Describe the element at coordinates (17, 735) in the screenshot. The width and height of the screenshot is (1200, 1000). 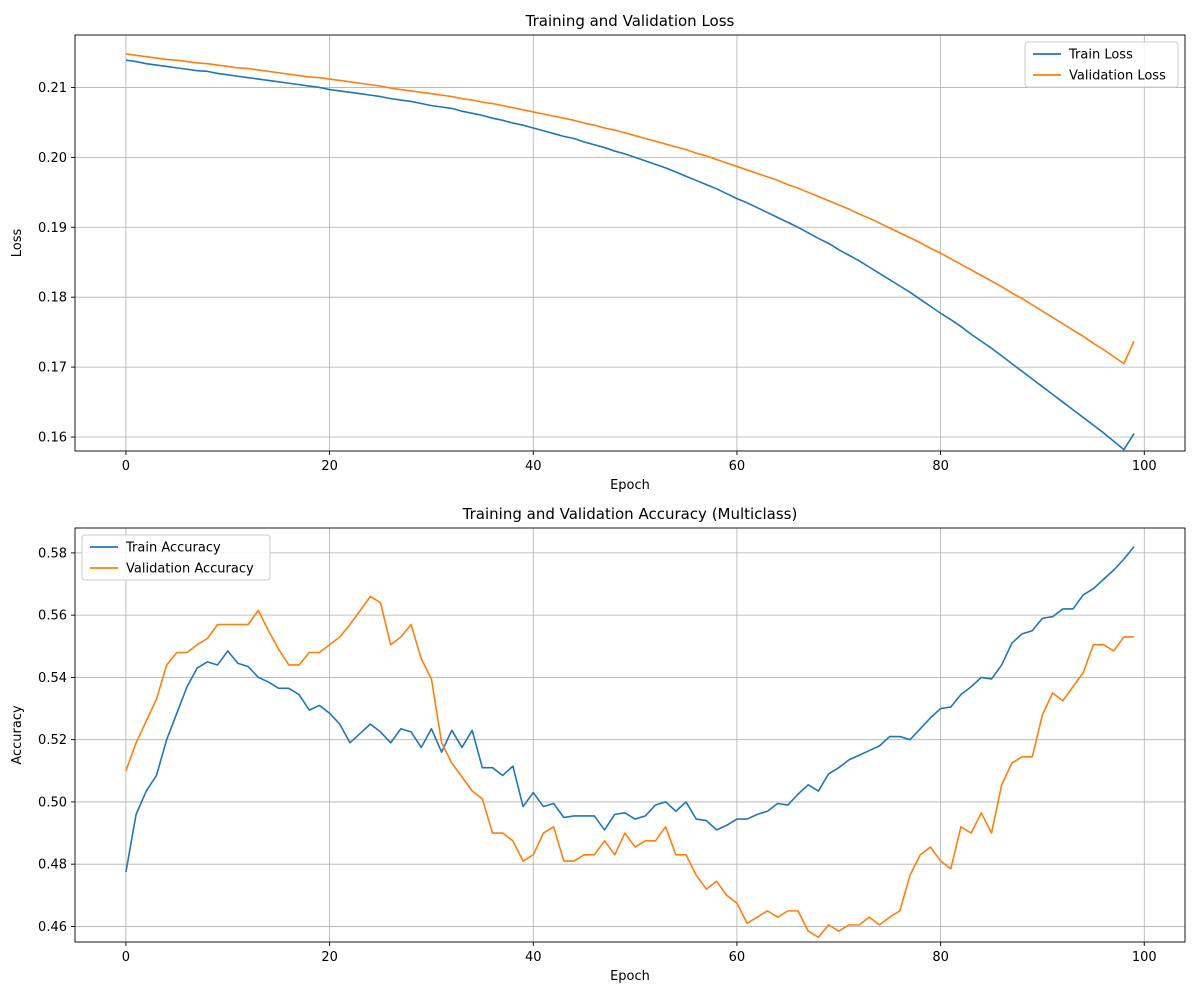
I see `y-axis-label: Accuracy` at that location.